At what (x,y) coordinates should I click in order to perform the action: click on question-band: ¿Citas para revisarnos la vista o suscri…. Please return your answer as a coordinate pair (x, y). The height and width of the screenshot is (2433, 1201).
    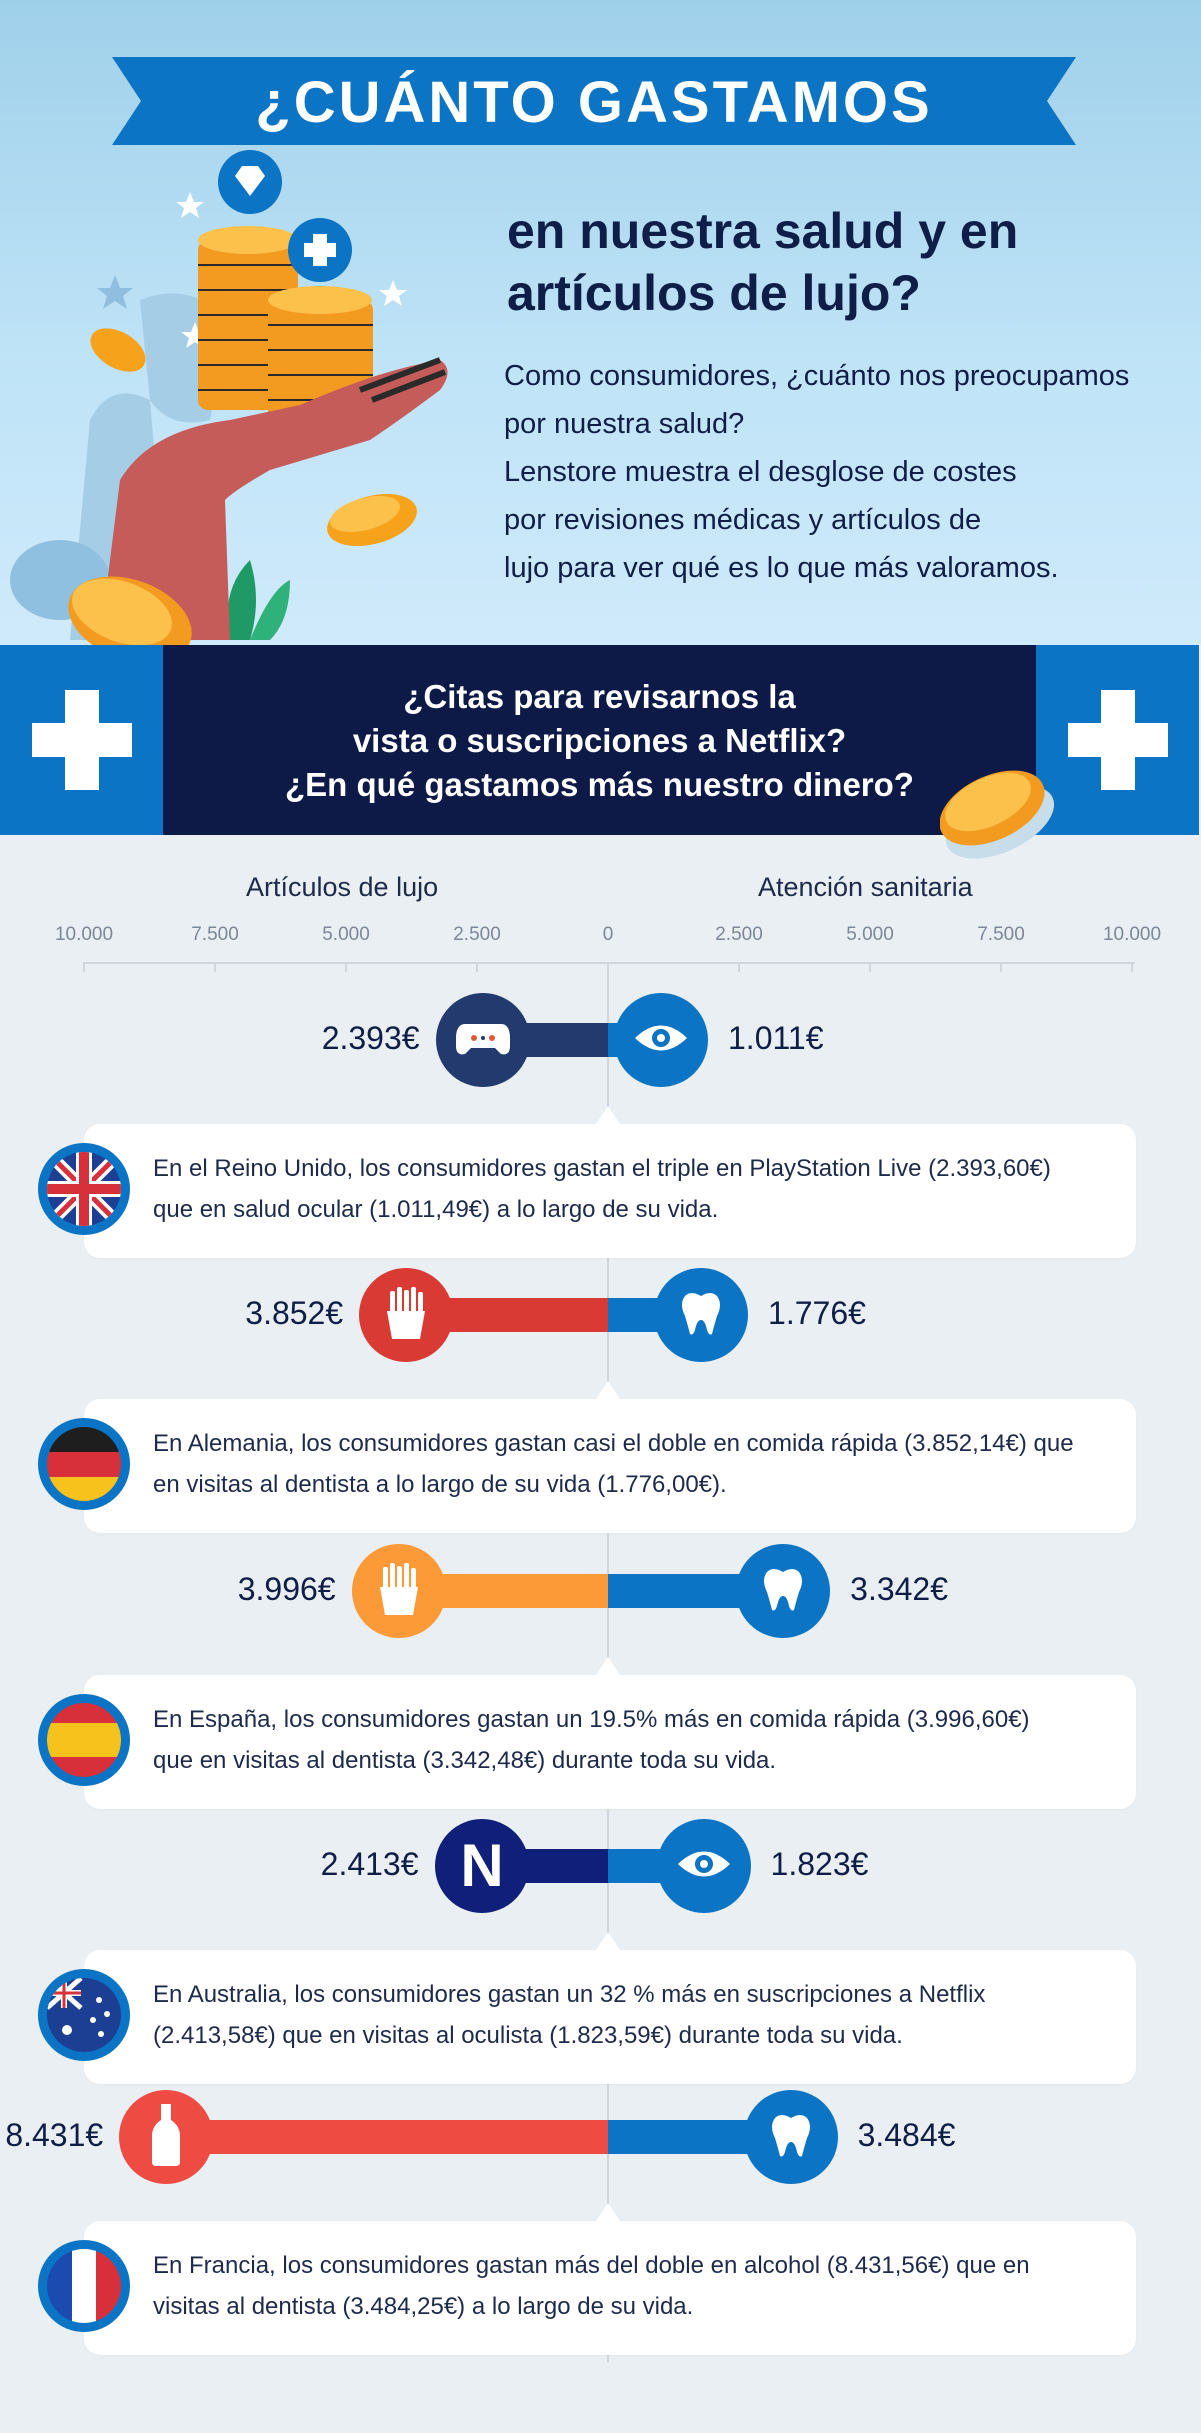
    Looking at the image, I should click on (600, 740).